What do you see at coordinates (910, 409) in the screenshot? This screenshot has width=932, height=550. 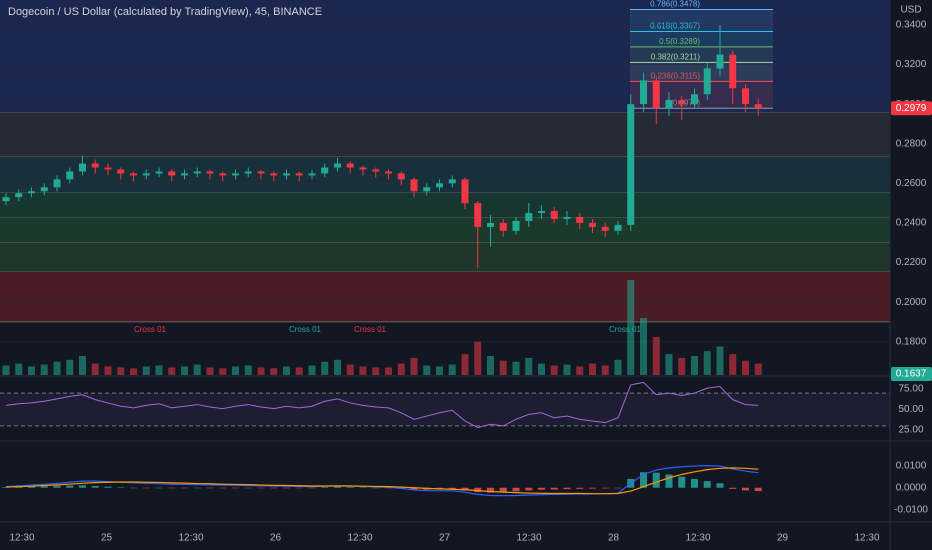 I see `y-tick-label: 50.00` at bounding box center [910, 409].